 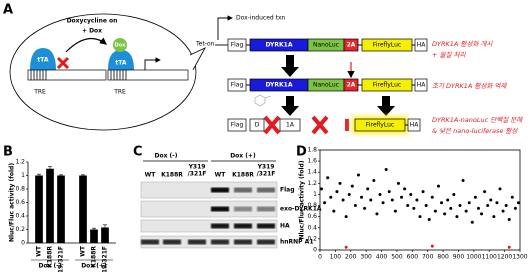 What do you see at coordinates (326, 45) in the screenshot?
I see `label: NanoLuc` at bounding box center [326, 45].